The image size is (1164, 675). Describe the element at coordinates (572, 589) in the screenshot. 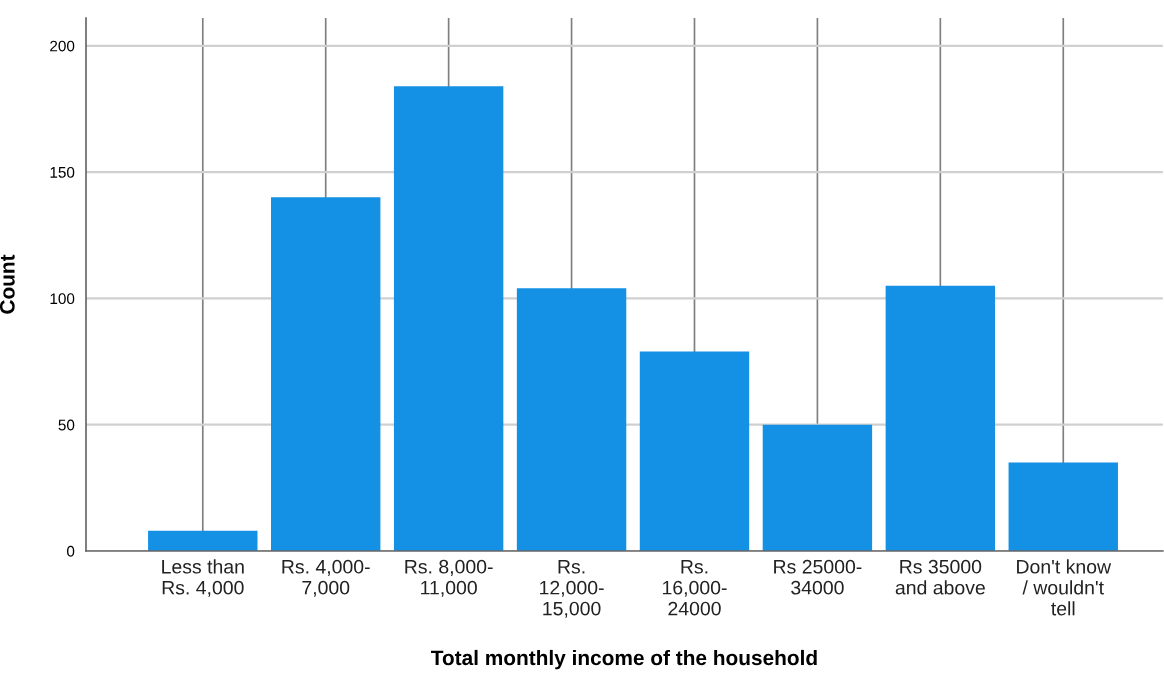

I see `x-tick-label: Rs. 12,000- 15,000` at that location.